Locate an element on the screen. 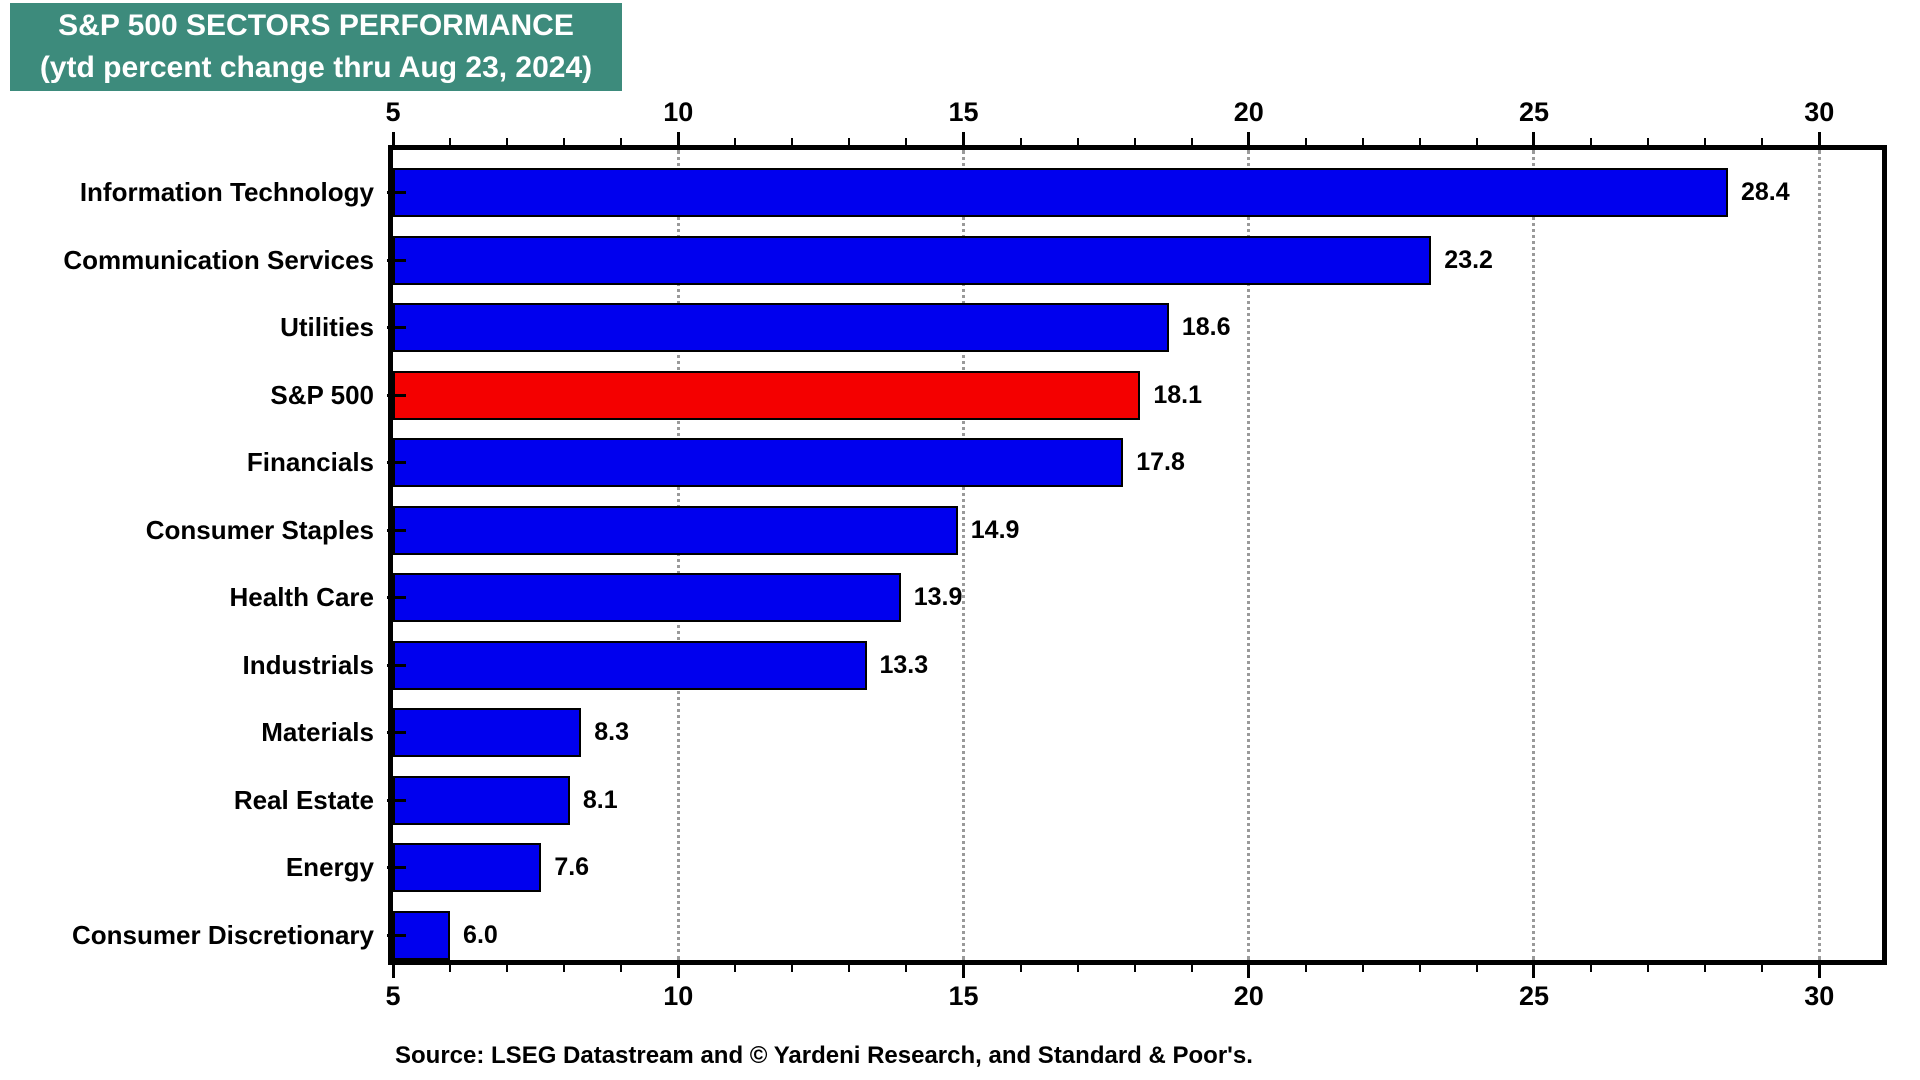  bar-value-label: 13.9 is located at coordinates (938, 597).